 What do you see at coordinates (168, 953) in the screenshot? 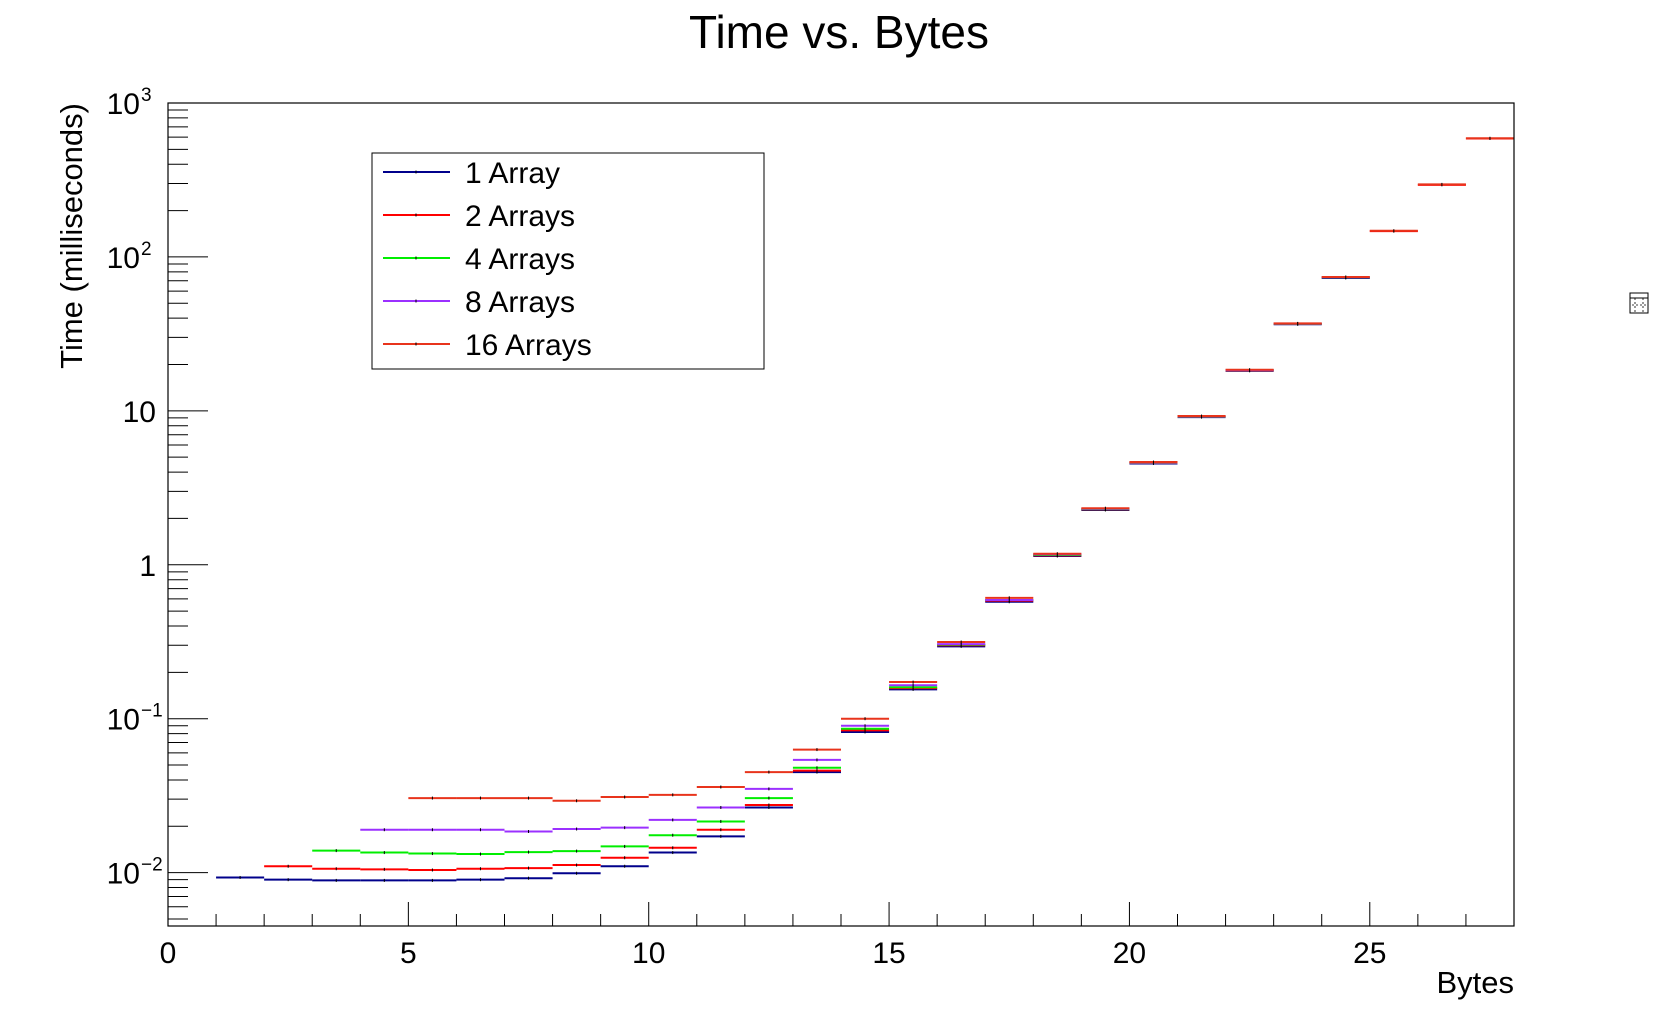
I see `x-tick-label: 0` at bounding box center [168, 953].